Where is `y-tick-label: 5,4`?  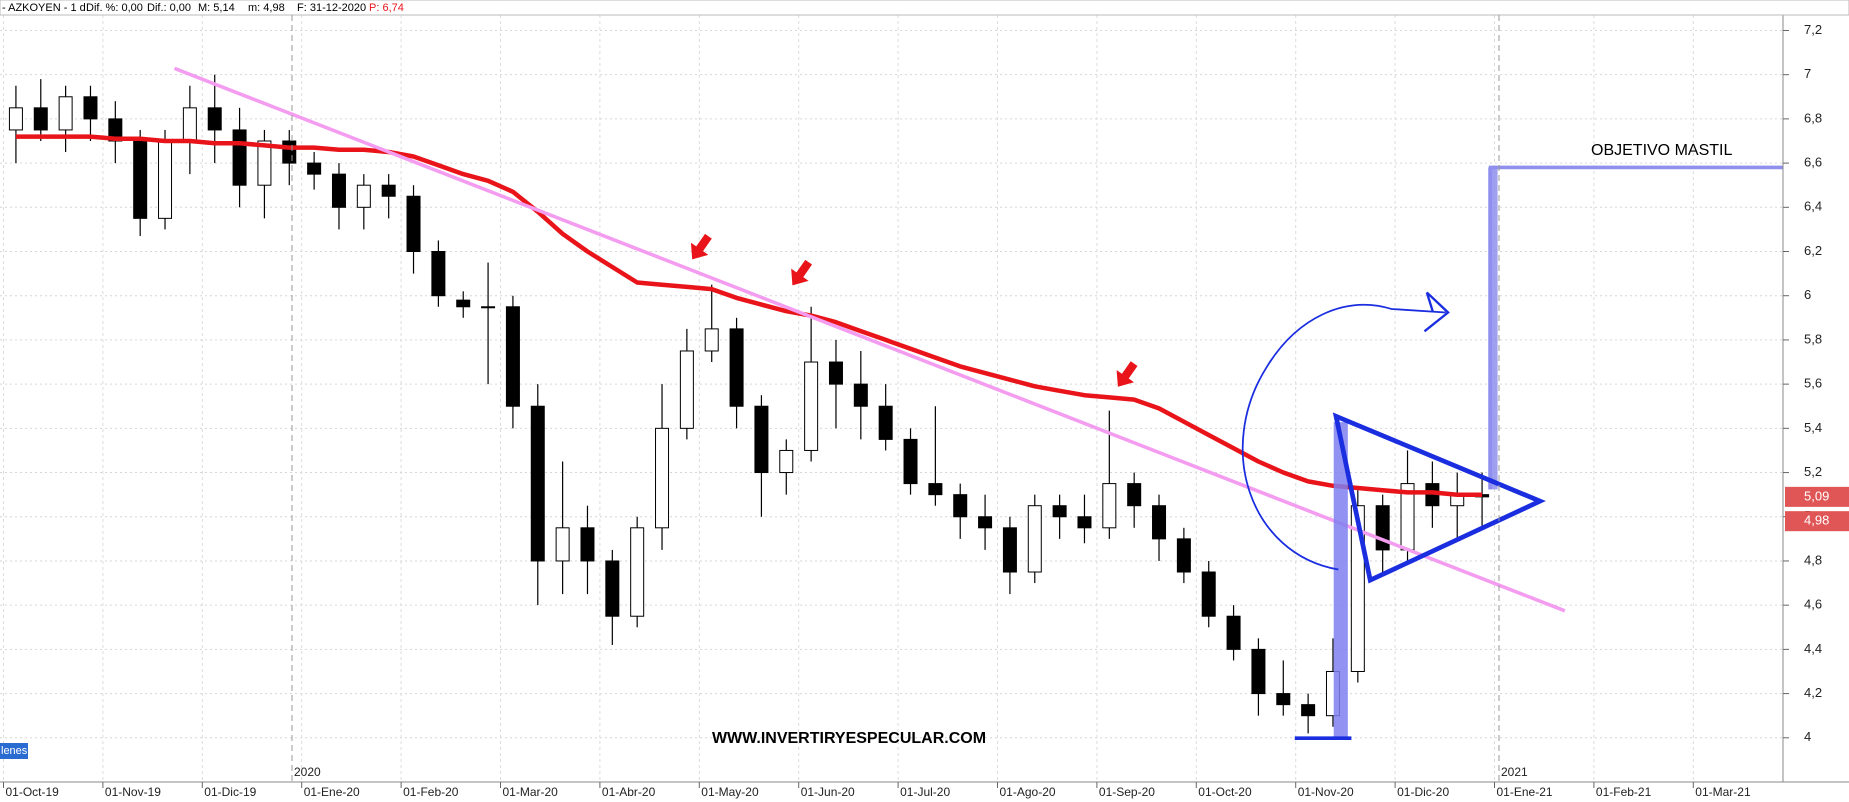 y-tick-label: 5,4 is located at coordinates (1813, 427).